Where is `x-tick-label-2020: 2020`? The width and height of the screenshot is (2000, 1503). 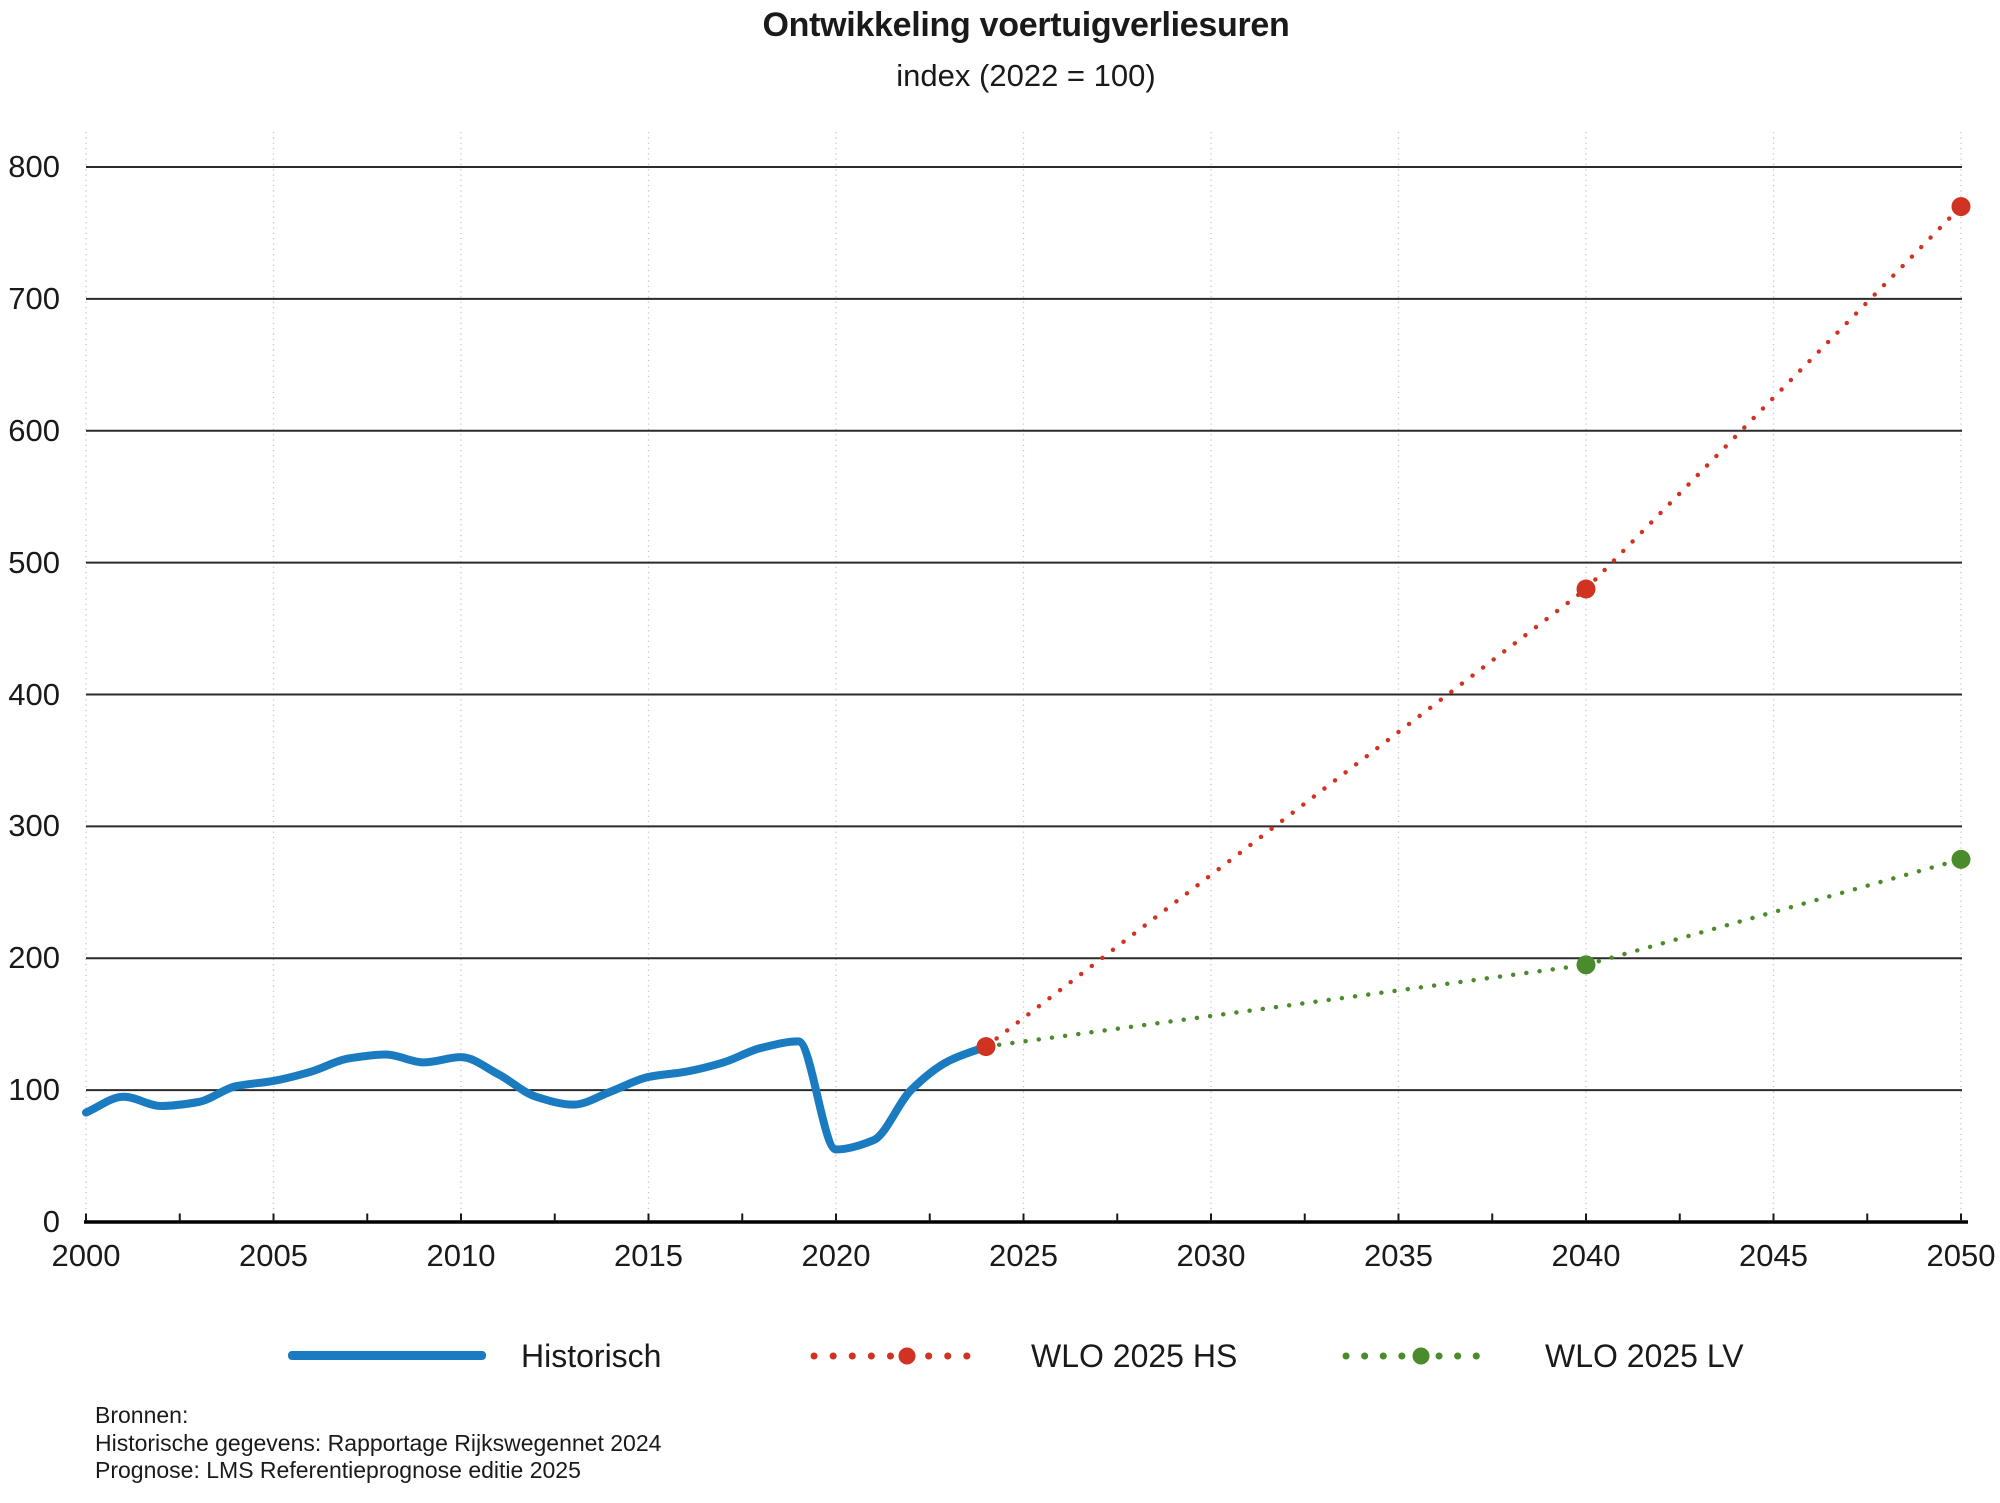
x-tick-label-2020: 2020 is located at coordinates (836, 1255).